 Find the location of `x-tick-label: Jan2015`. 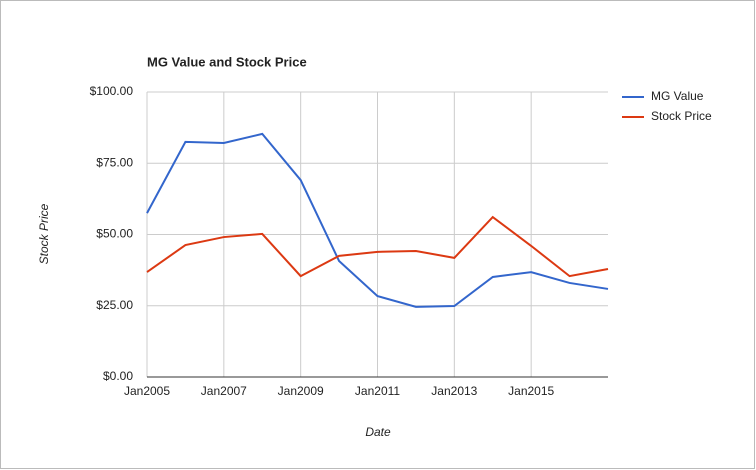

x-tick-label: Jan2015 is located at coordinates (531, 391).